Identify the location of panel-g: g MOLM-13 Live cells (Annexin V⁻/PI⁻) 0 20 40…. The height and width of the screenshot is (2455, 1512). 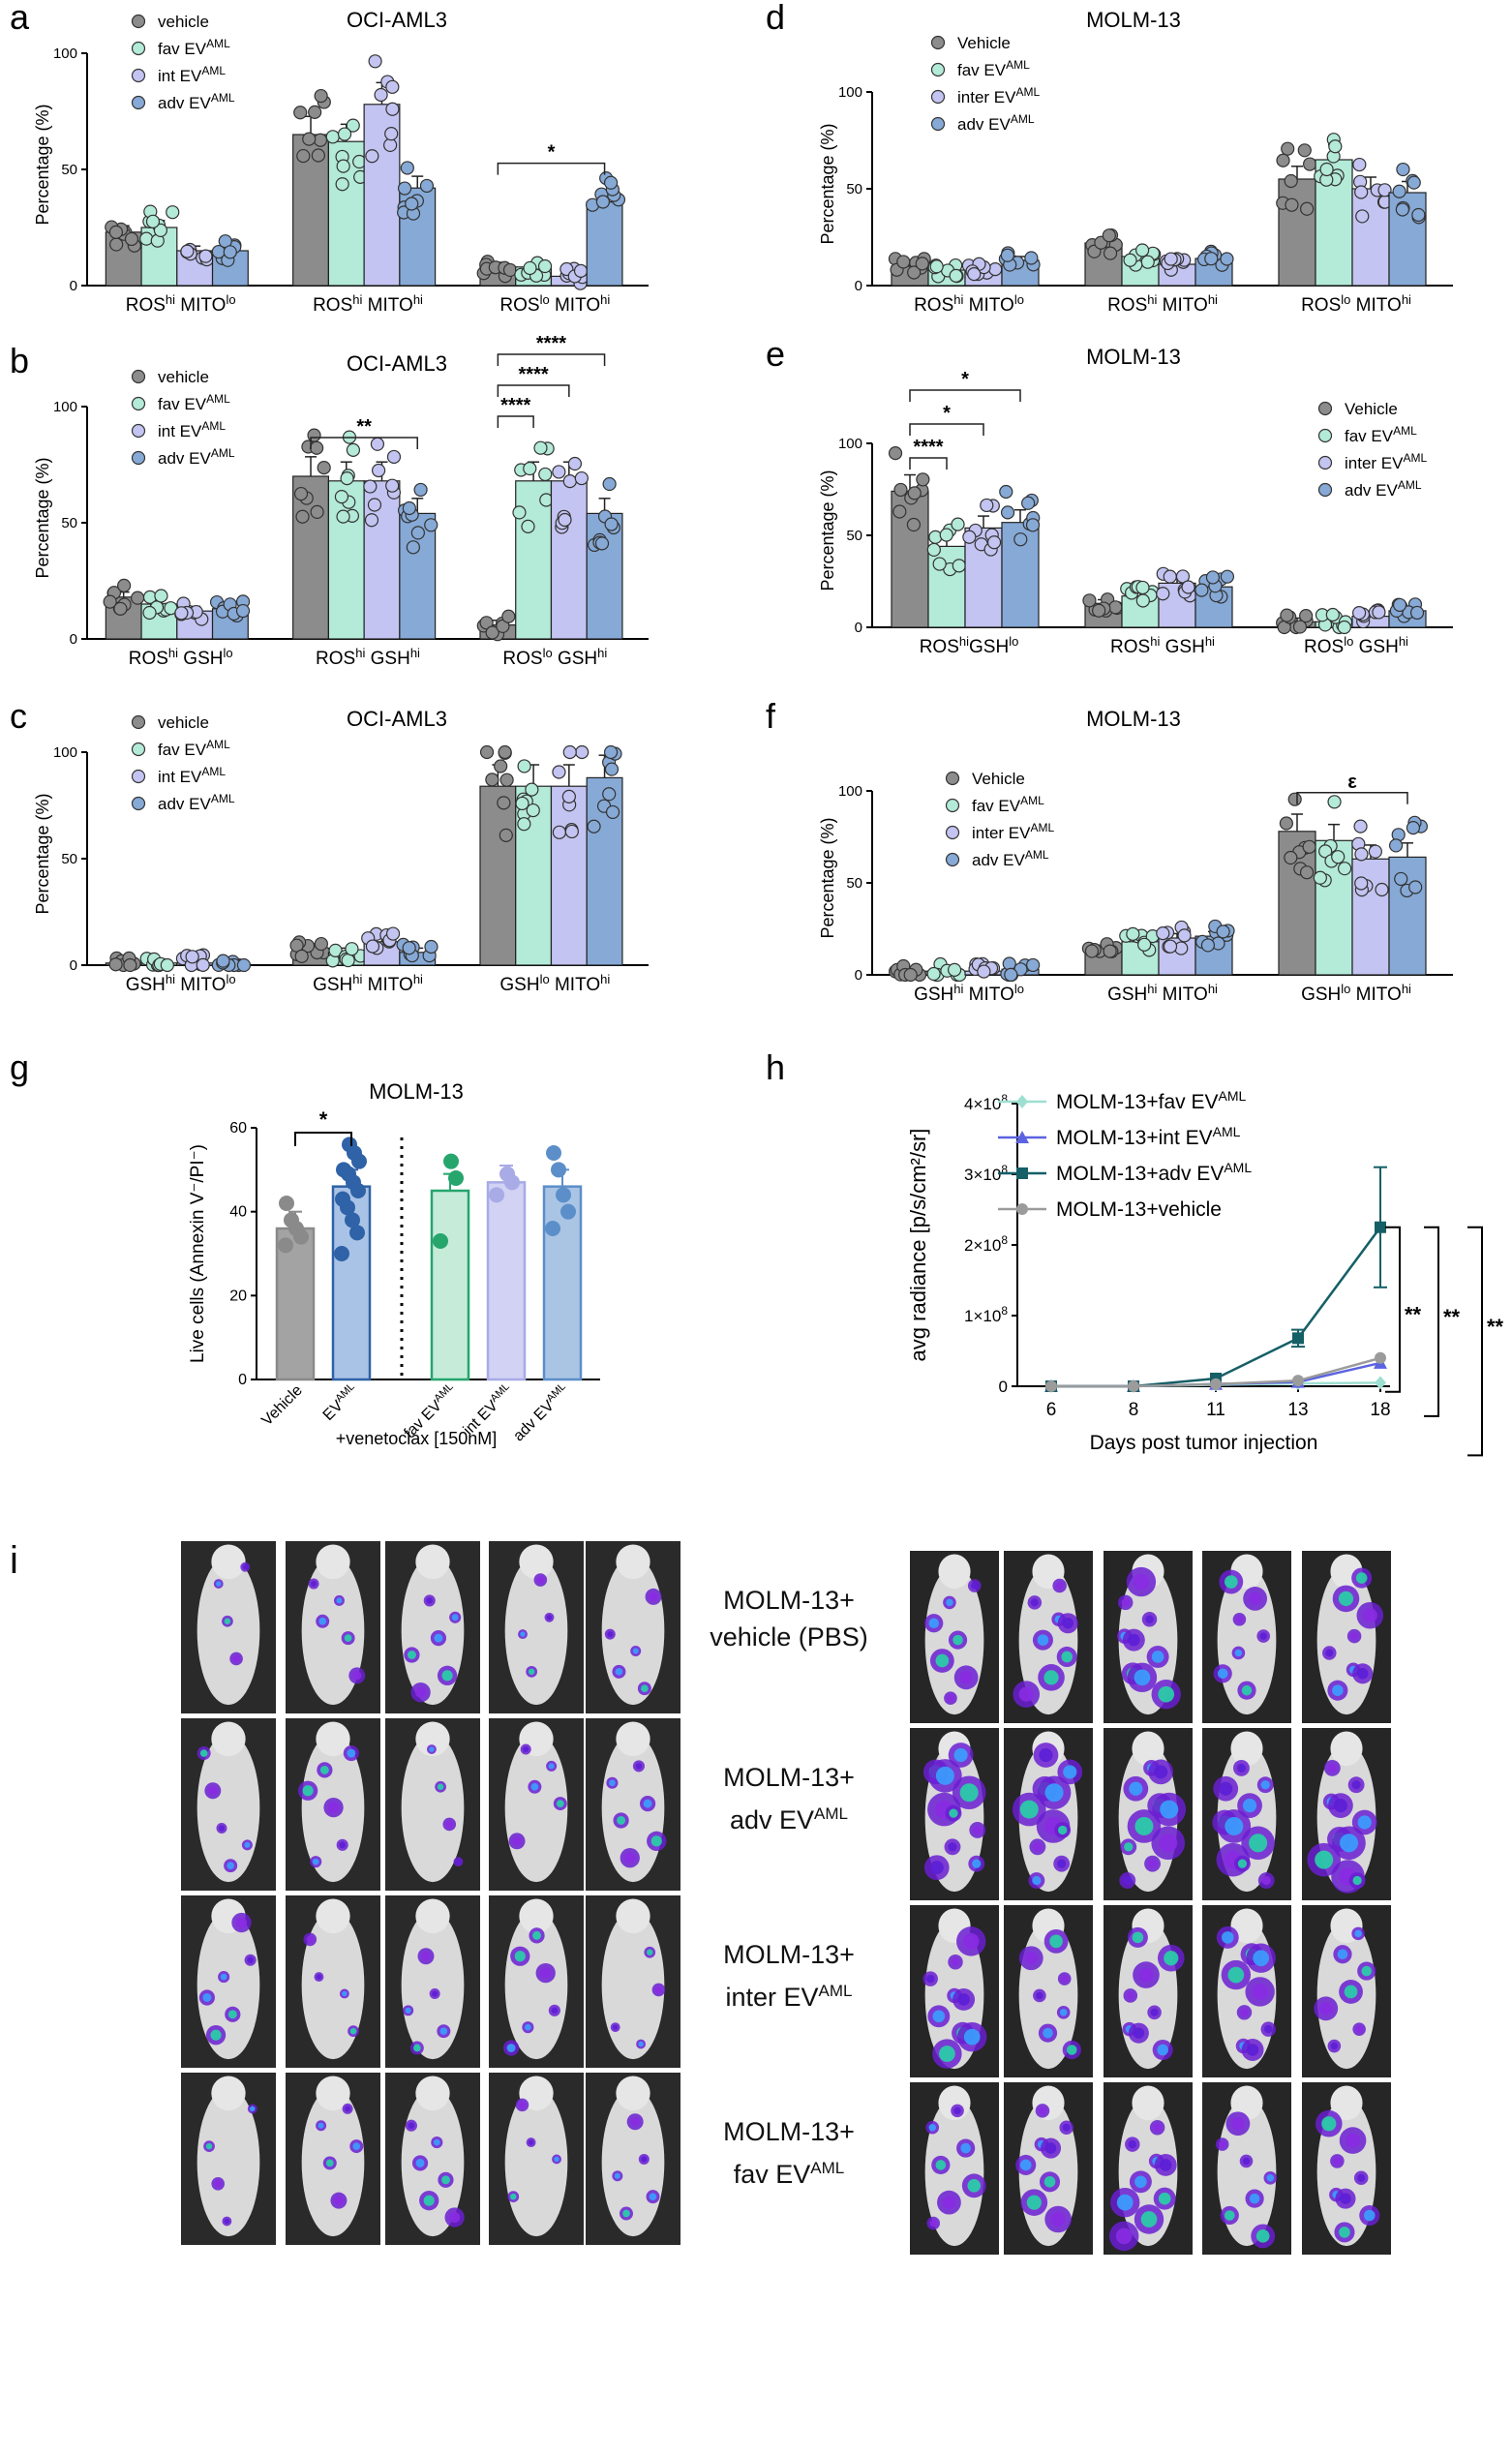
(305, 1247).